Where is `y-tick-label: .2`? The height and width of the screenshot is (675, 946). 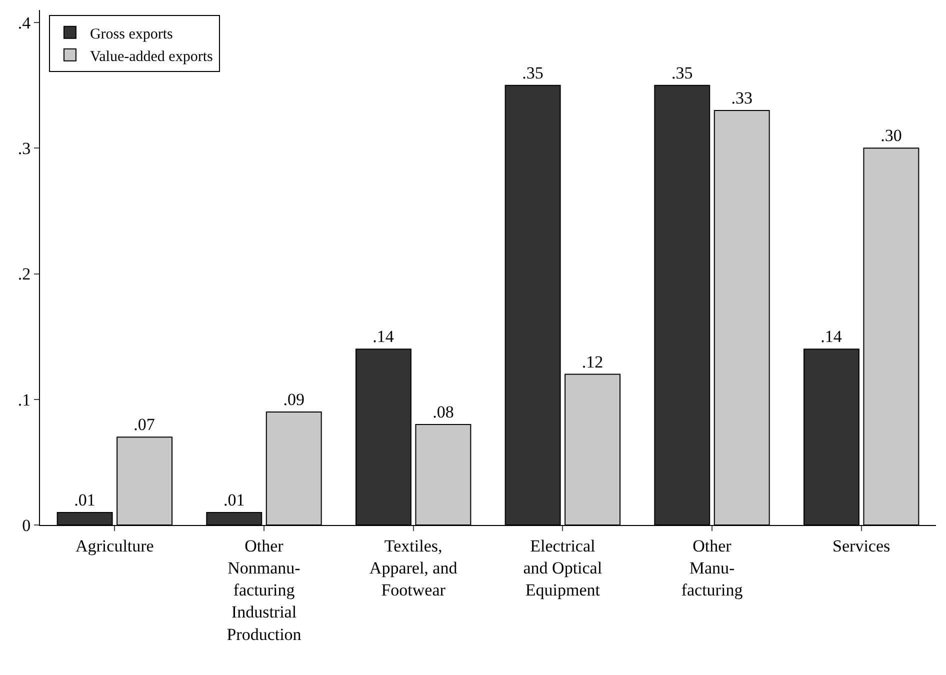 y-tick-label: .2 is located at coordinates (24, 274).